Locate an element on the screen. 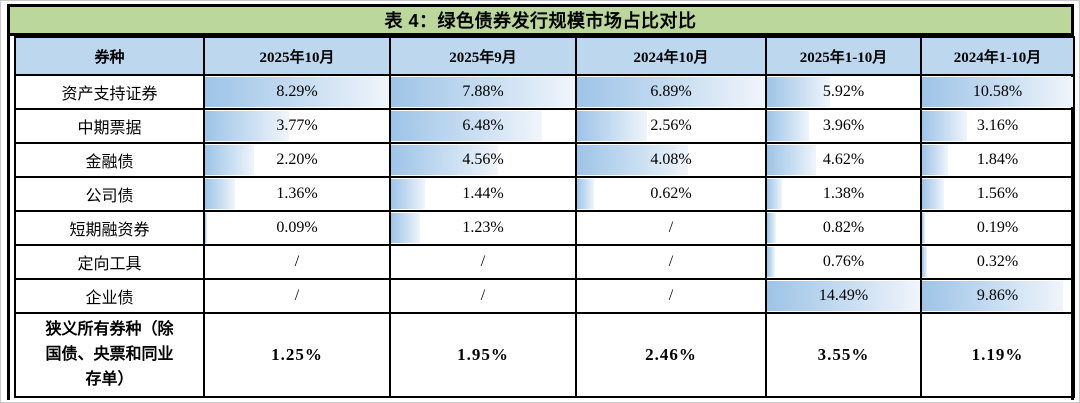 This screenshot has width=1080, height=403. value-cell: 3.96% is located at coordinates (843, 126).